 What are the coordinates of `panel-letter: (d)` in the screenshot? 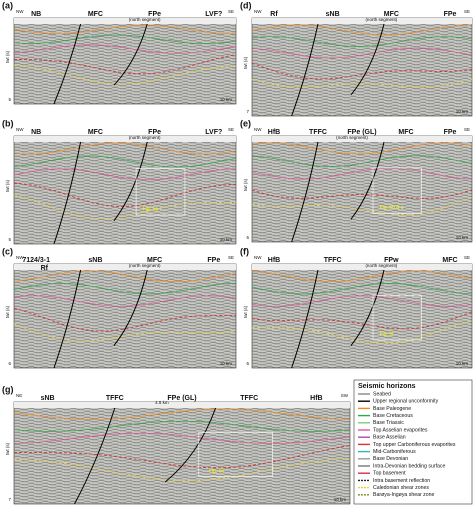 It's located at (246, 5).